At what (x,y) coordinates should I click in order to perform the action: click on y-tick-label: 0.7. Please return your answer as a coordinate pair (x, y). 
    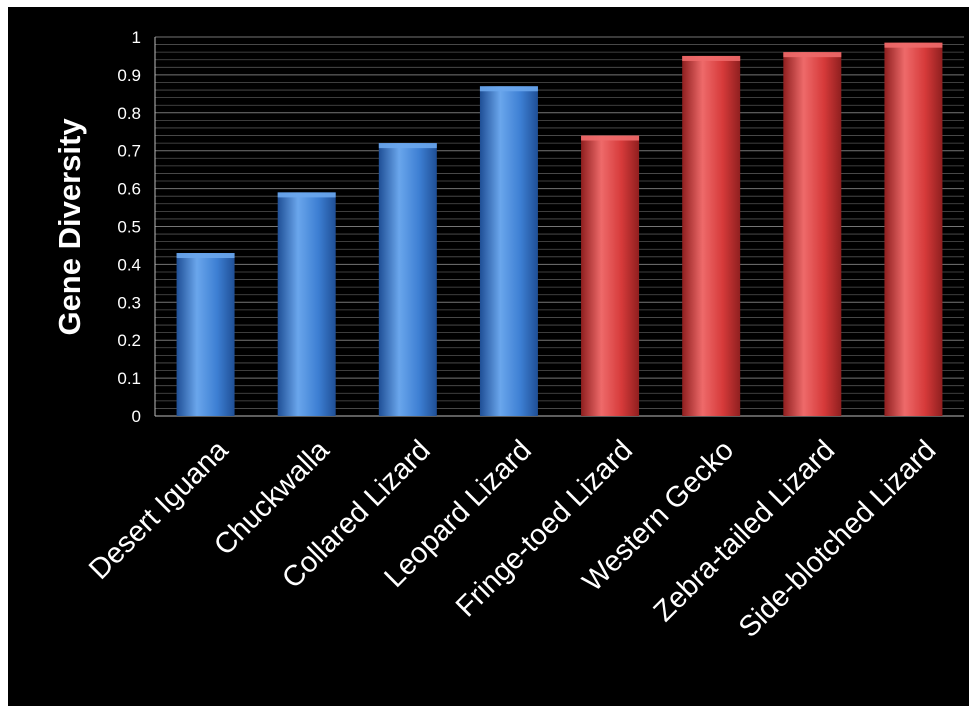
    Looking at the image, I should click on (129, 151).